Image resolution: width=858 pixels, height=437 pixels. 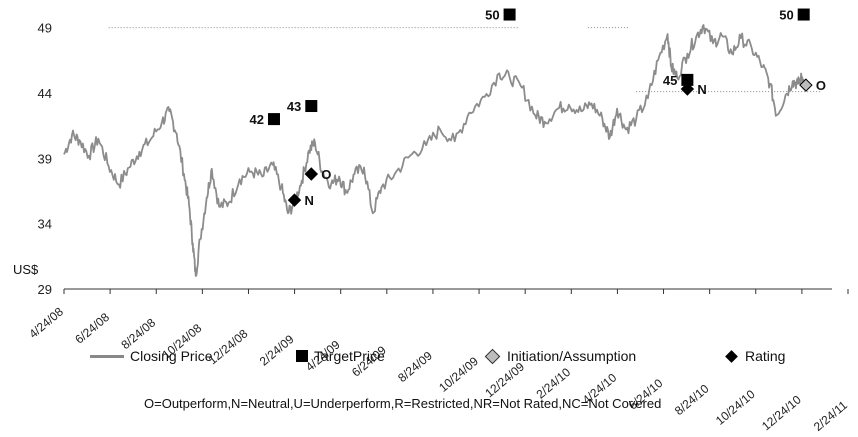 What do you see at coordinates (45, 158) in the screenshot?
I see `y-tick-label: 39` at bounding box center [45, 158].